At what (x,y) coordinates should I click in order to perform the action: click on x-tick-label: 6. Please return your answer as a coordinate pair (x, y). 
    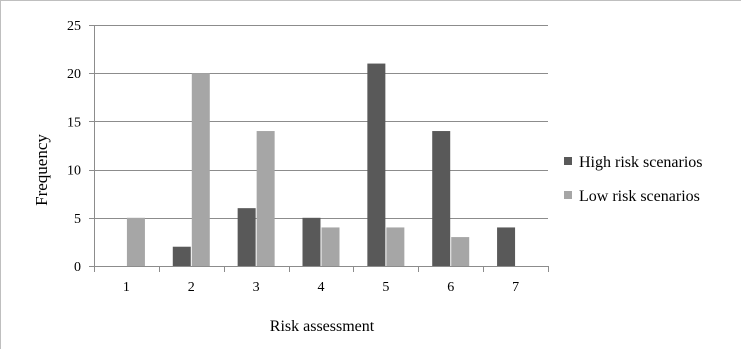
    Looking at the image, I should click on (450, 287).